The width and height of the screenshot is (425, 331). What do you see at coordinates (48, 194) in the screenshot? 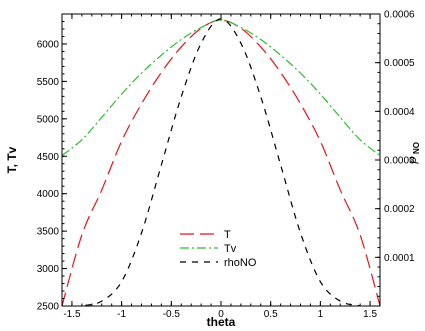
I see `y-tick-label: 4000` at bounding box center [48, 194].